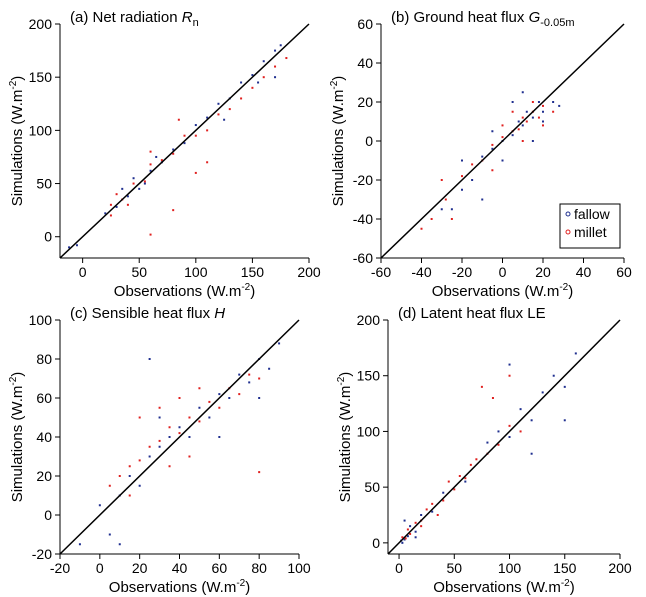 The width and height of the screenshot is (646, 597). I want to click on y-tick-label: -40, so click(363, 219).